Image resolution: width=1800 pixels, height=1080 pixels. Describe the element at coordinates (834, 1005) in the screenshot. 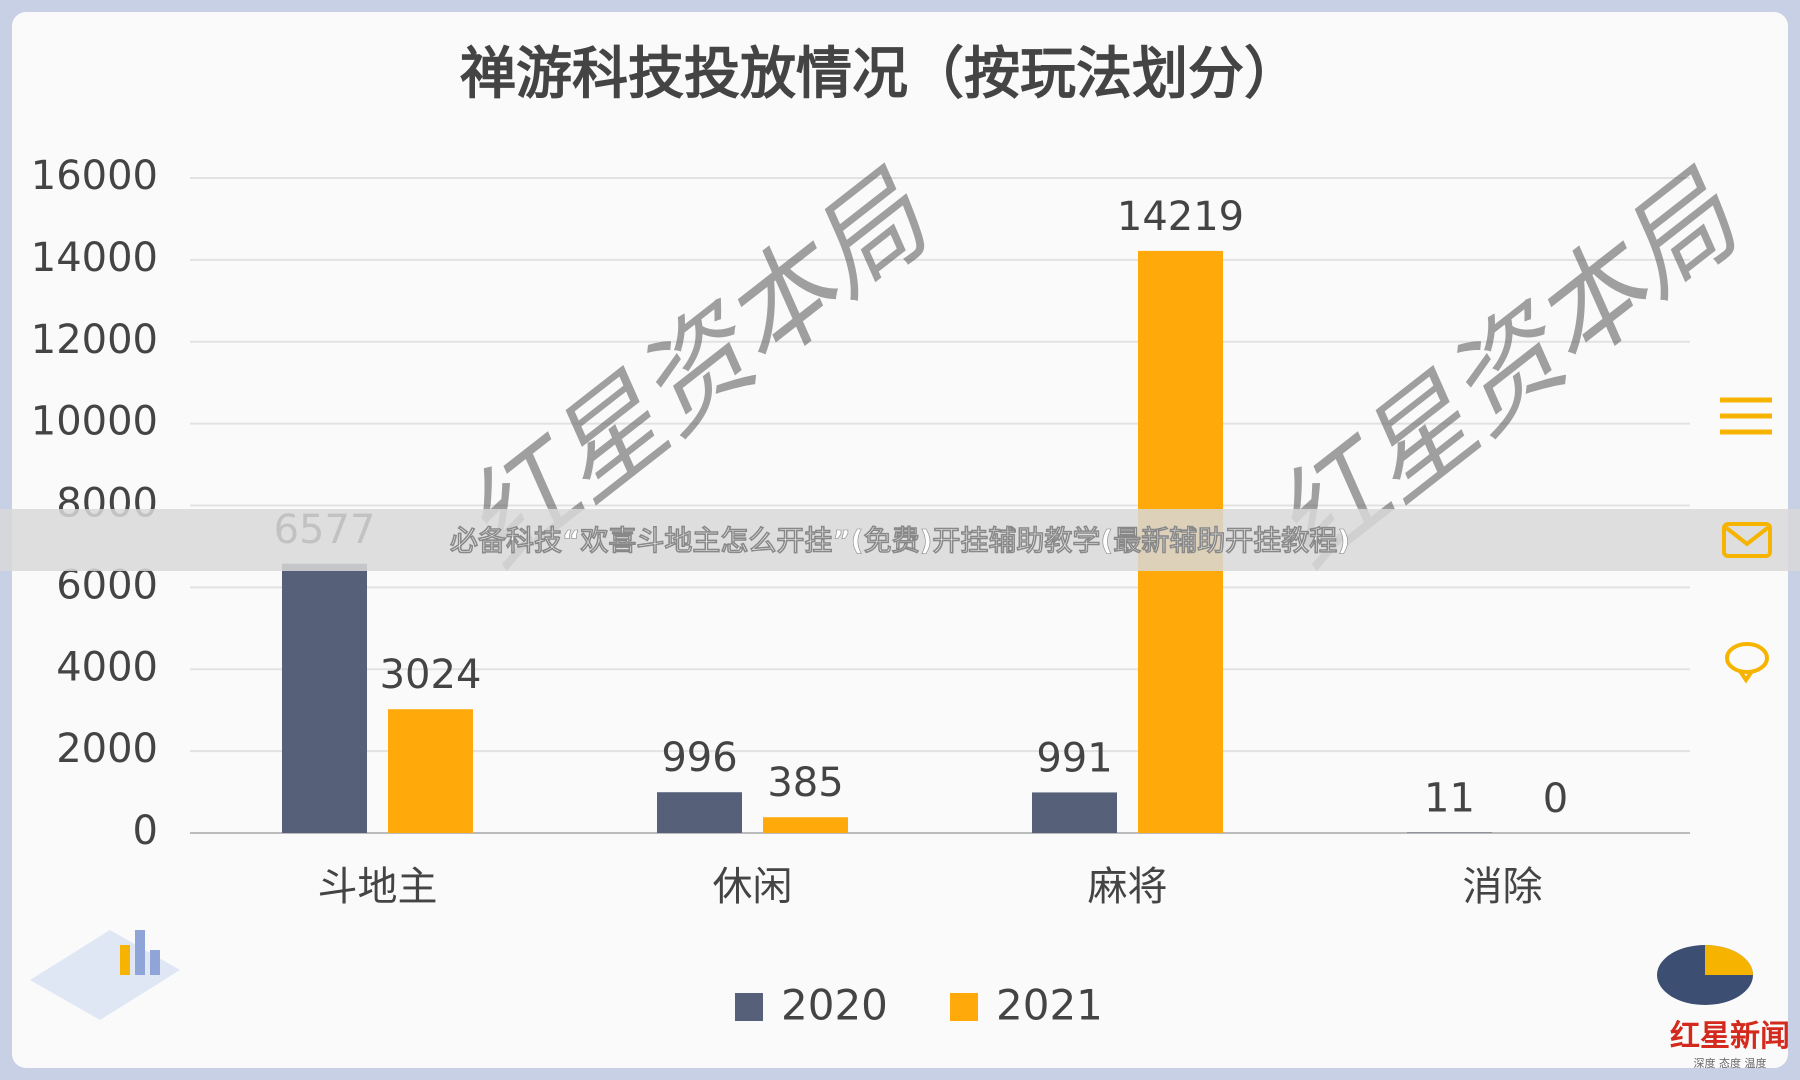

I see `legend-label: 2020` at that location.